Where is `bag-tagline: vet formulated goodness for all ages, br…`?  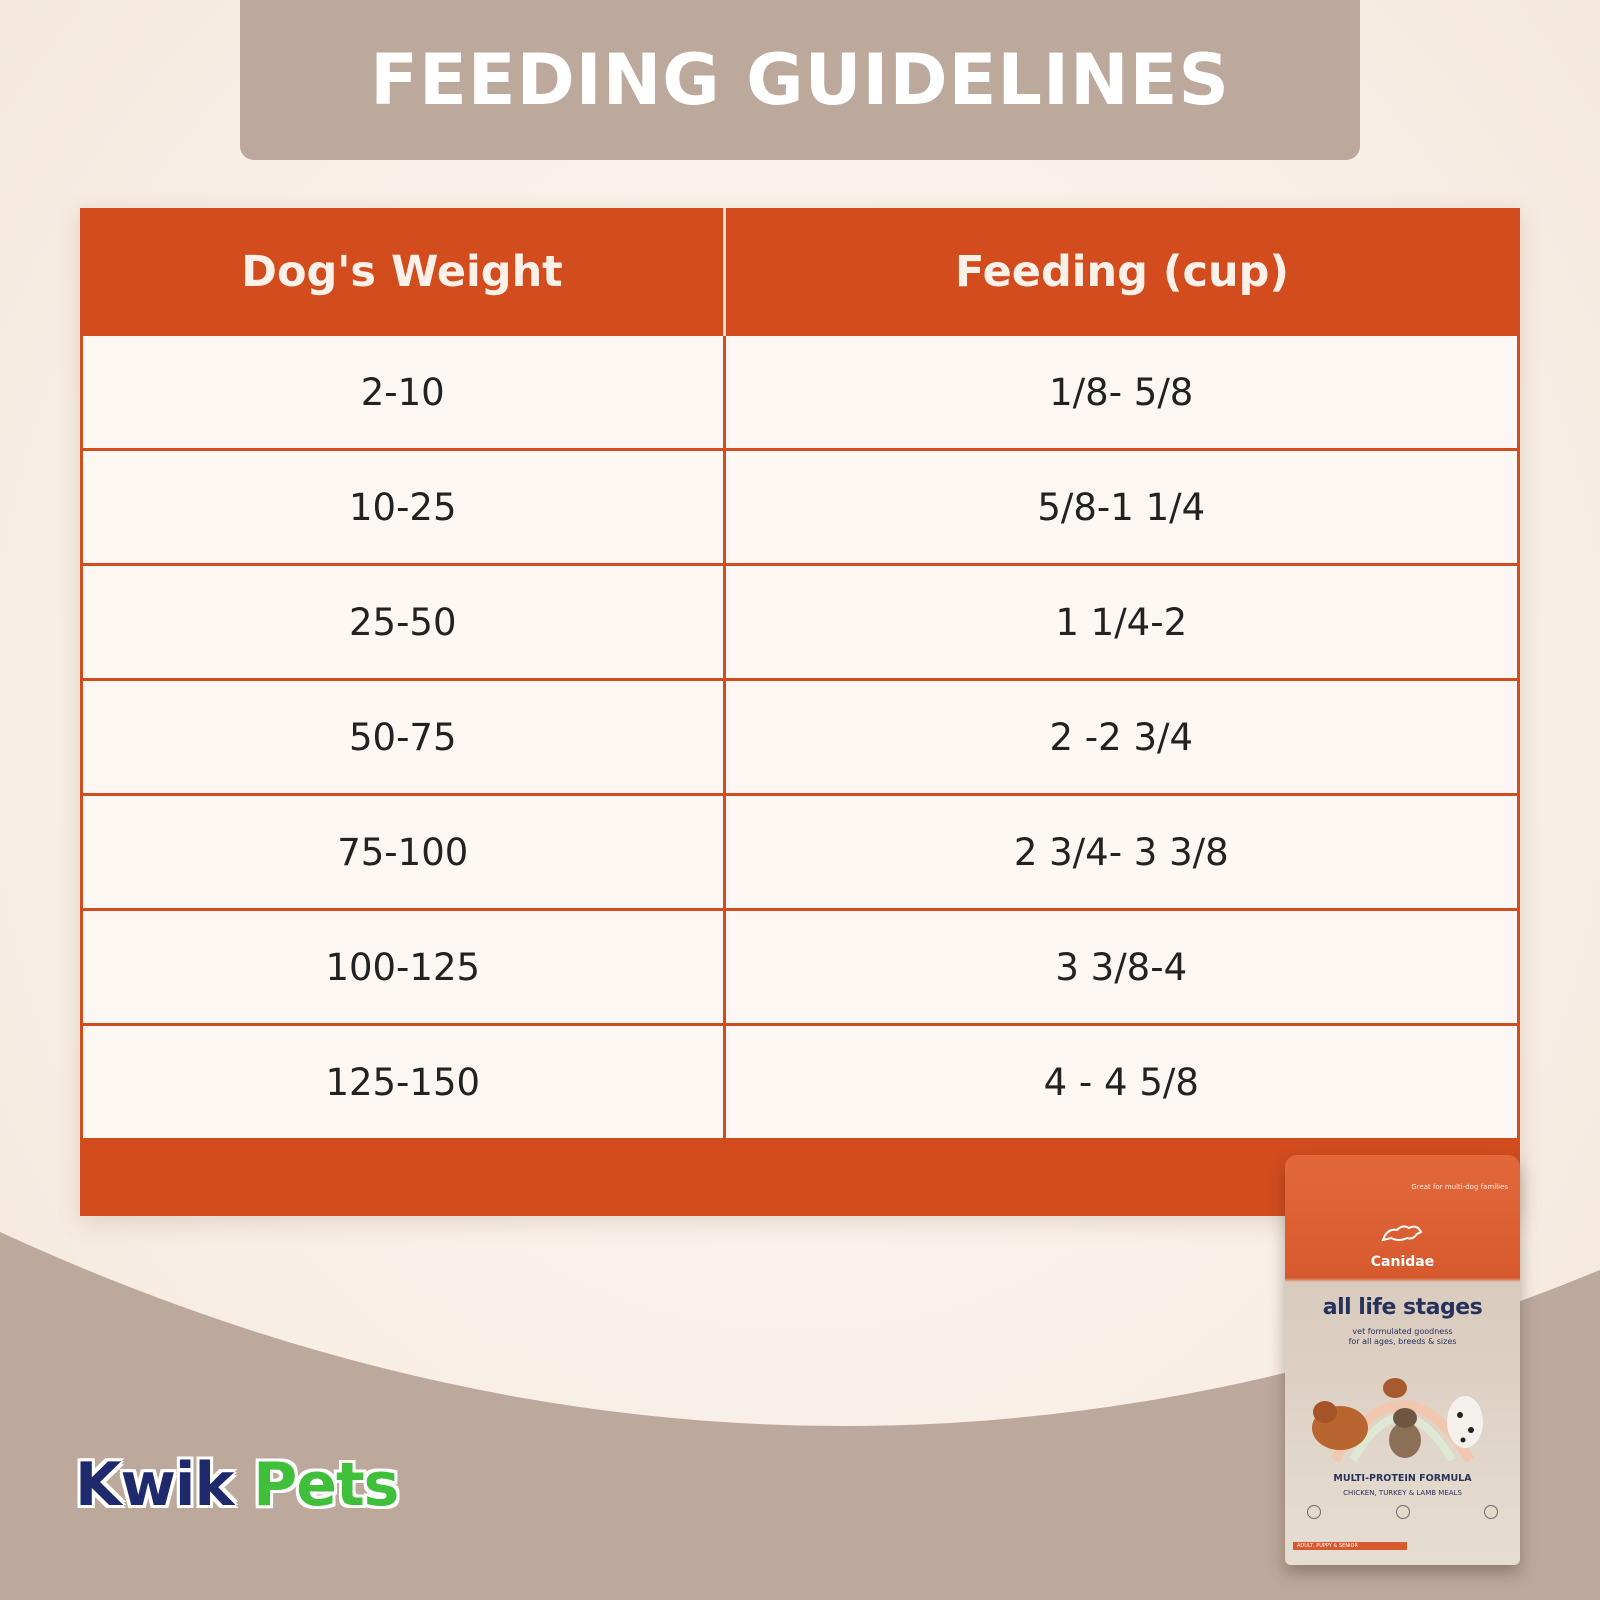
bag-tagline: vet formulated goodness for all ages, br… is located at coordinates (1402, 1337).